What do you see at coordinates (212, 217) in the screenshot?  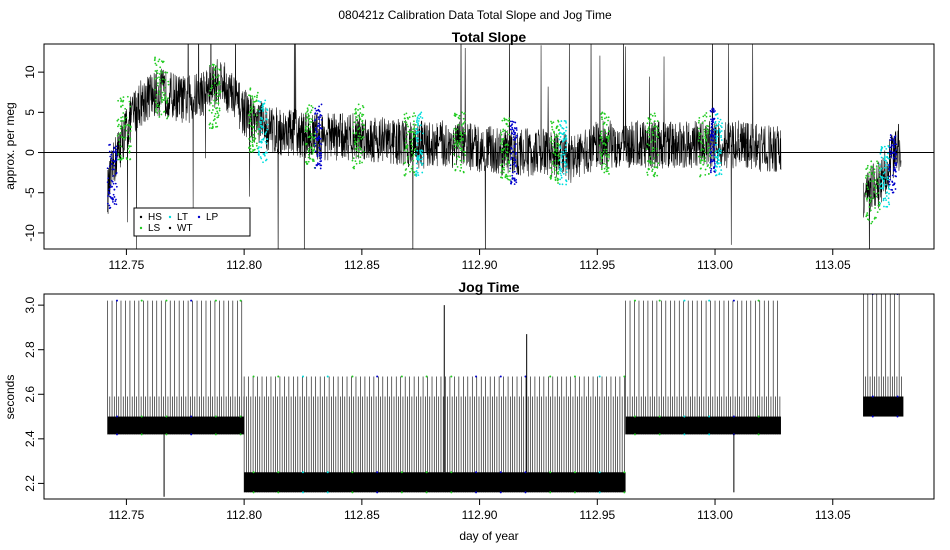 I see `legend-lp: LP` at bounding box center [212, 217].